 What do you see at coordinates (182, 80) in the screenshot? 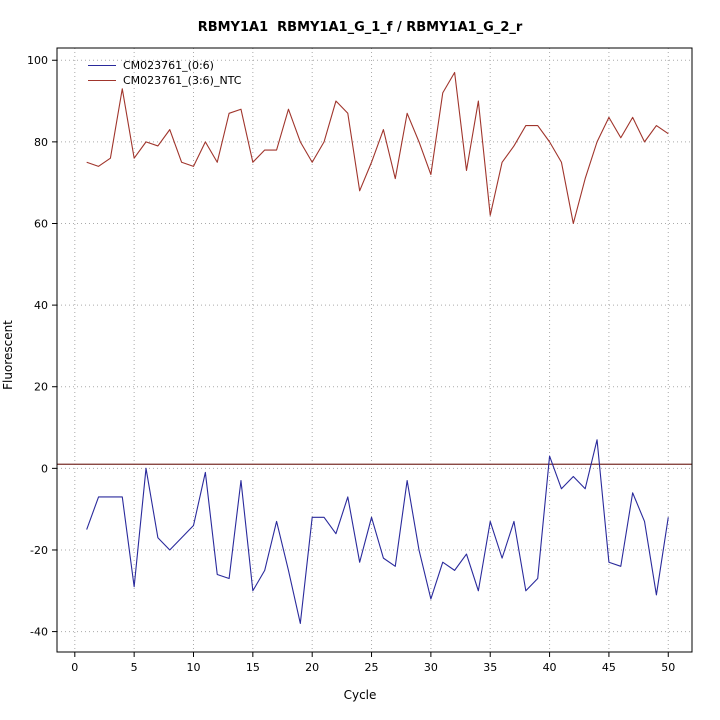
I see `legend-label: CM023761_(3:6)_NTC` at bounding box center [182, 80].